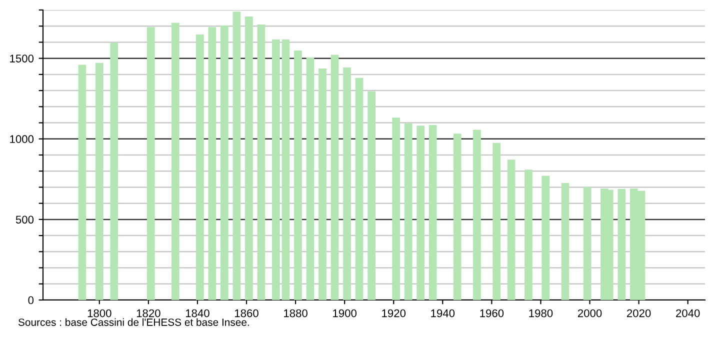 This screenshot has width=710, height=340. I want to click on x-tick-label: 1940, so click(443, 313).